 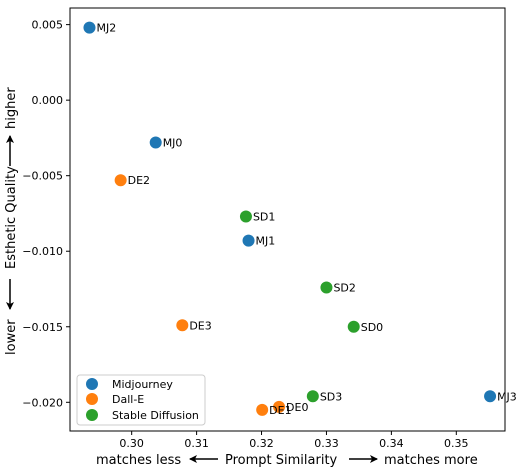 I want to click on point-label-de1: DE1, so click(x=280, y=410).